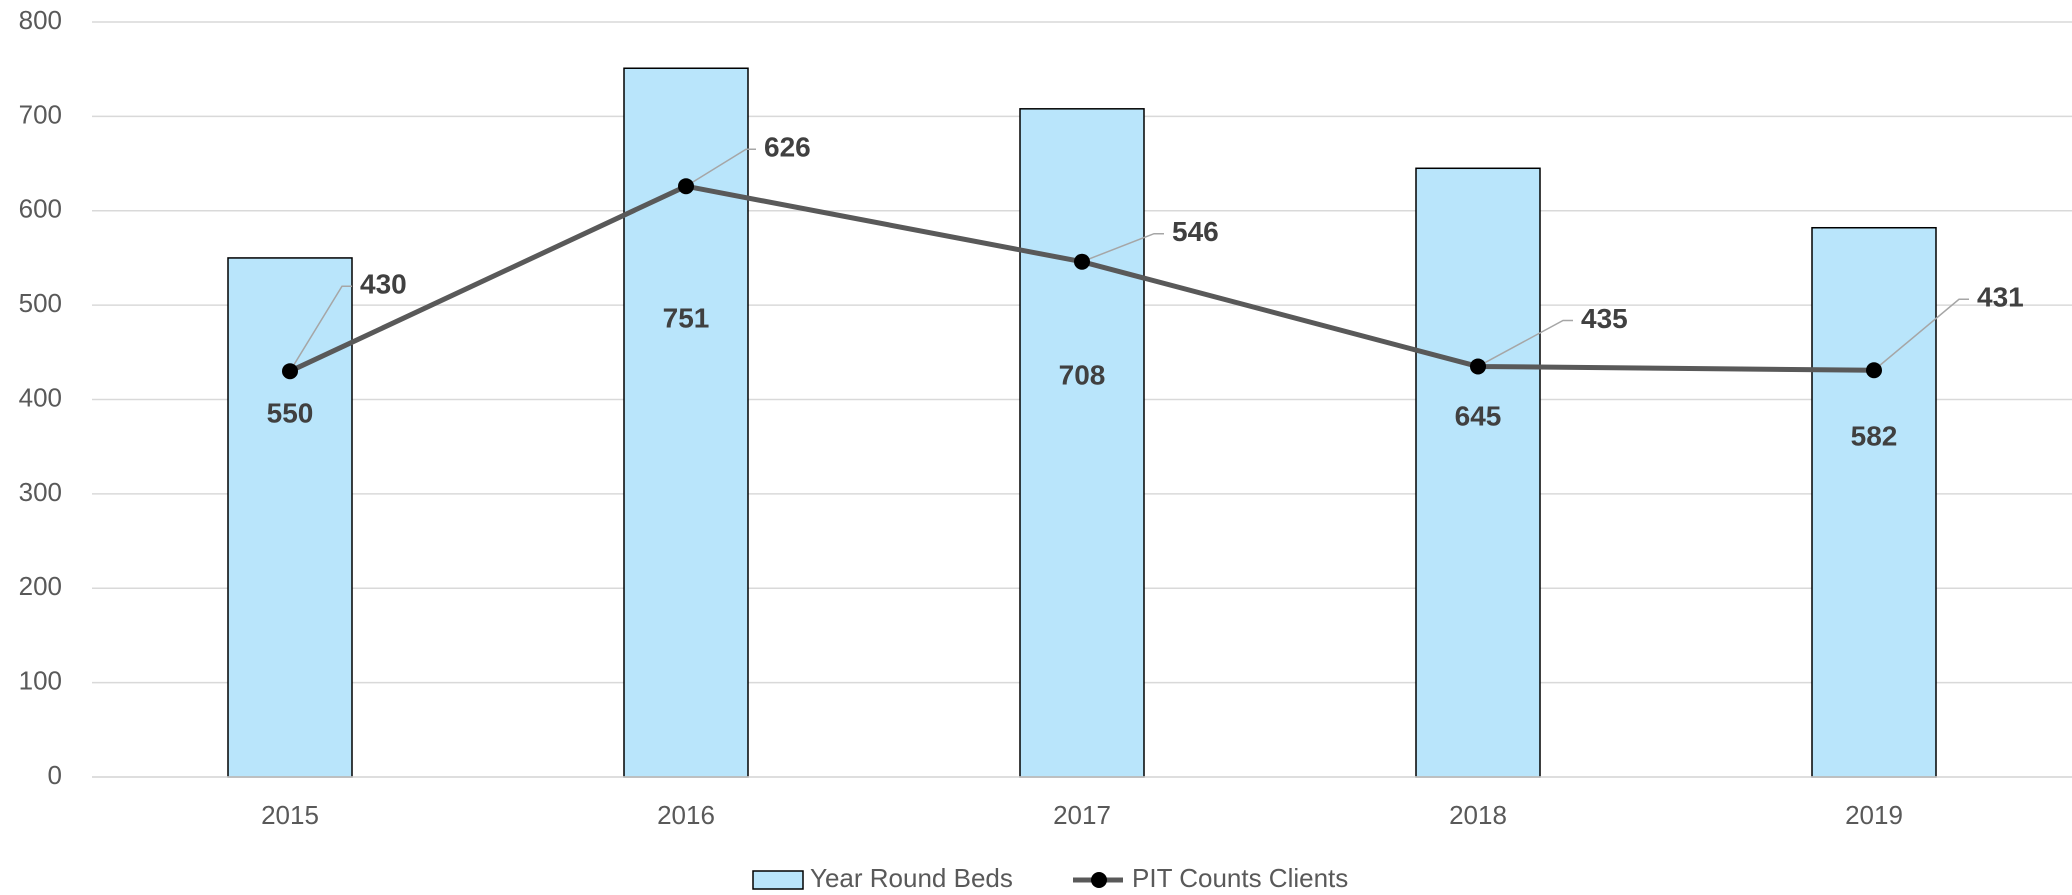 This screenshot has width=2072, height=895. I want to click on line-value-label: 431, so click(2000, 297).